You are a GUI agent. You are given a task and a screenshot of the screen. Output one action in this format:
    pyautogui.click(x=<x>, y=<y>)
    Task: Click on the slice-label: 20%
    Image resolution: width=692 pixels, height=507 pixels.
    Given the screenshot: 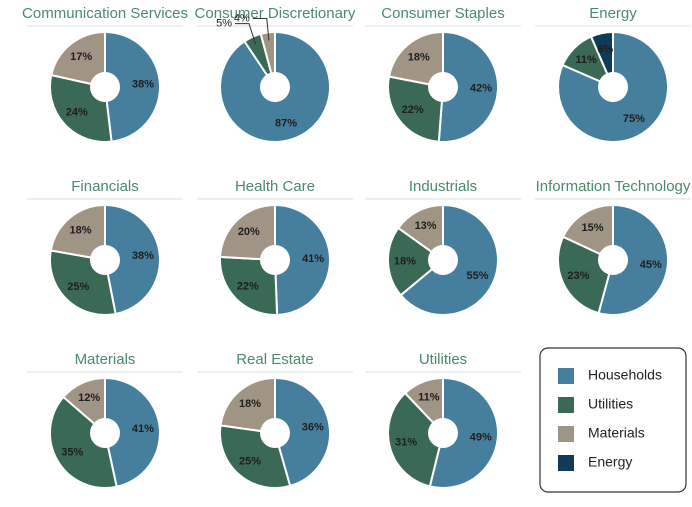 What is the action you would take?
    pyautogui.click(x=249, y=232)
    